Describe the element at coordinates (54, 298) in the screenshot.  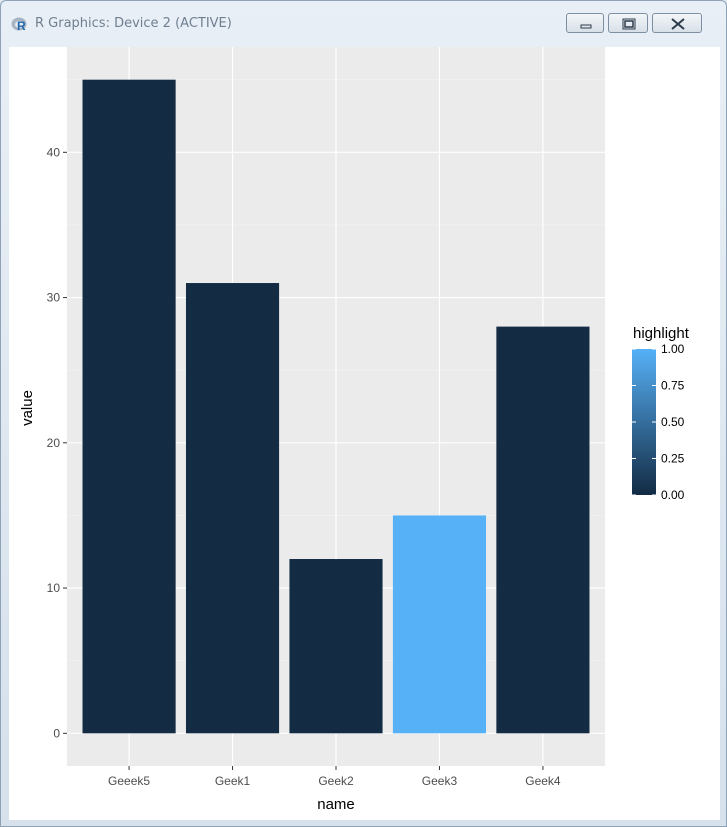
I see `y-tick-label: 30` at that location.